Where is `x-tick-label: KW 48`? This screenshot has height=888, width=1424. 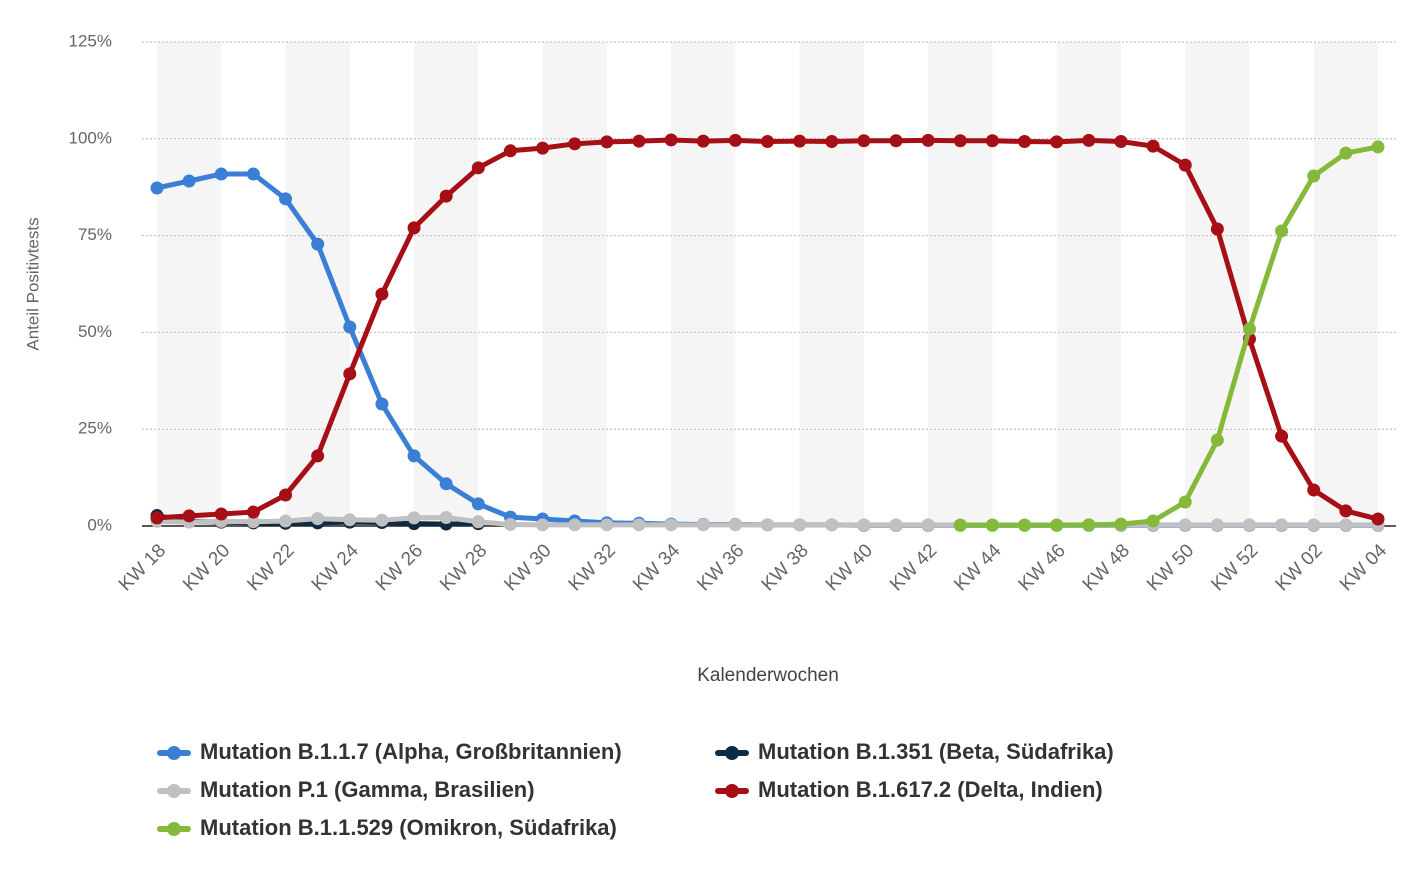 x-tick-label: KW 48 is located at coordinates (1106, 567).